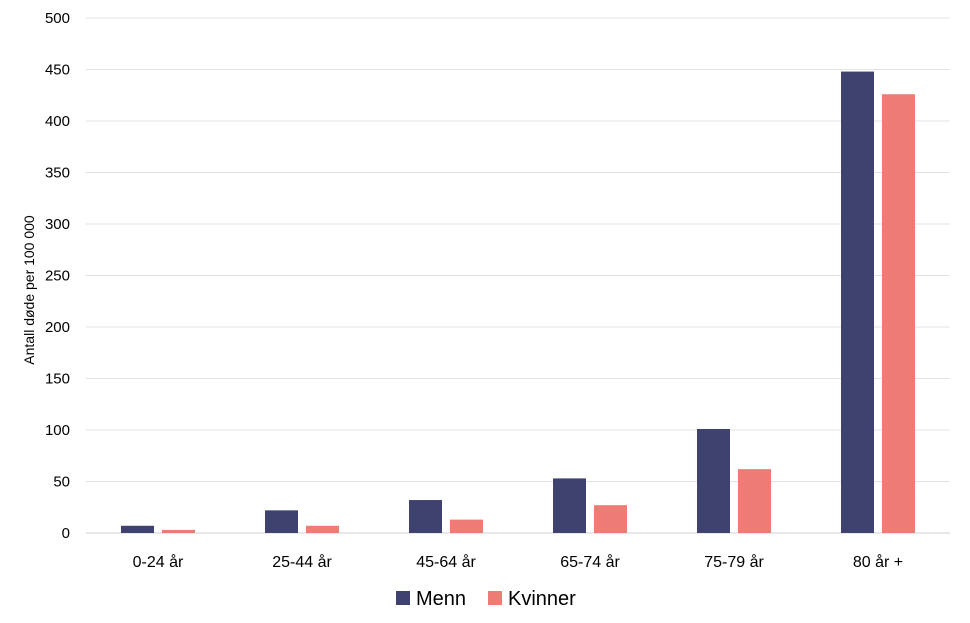 This screenshot has height=623, width=970. What do you see at coordinates (590, 562) in the screenshot?
I see `x-tick-label: 65-74 år` at bounding box center [590, 562].